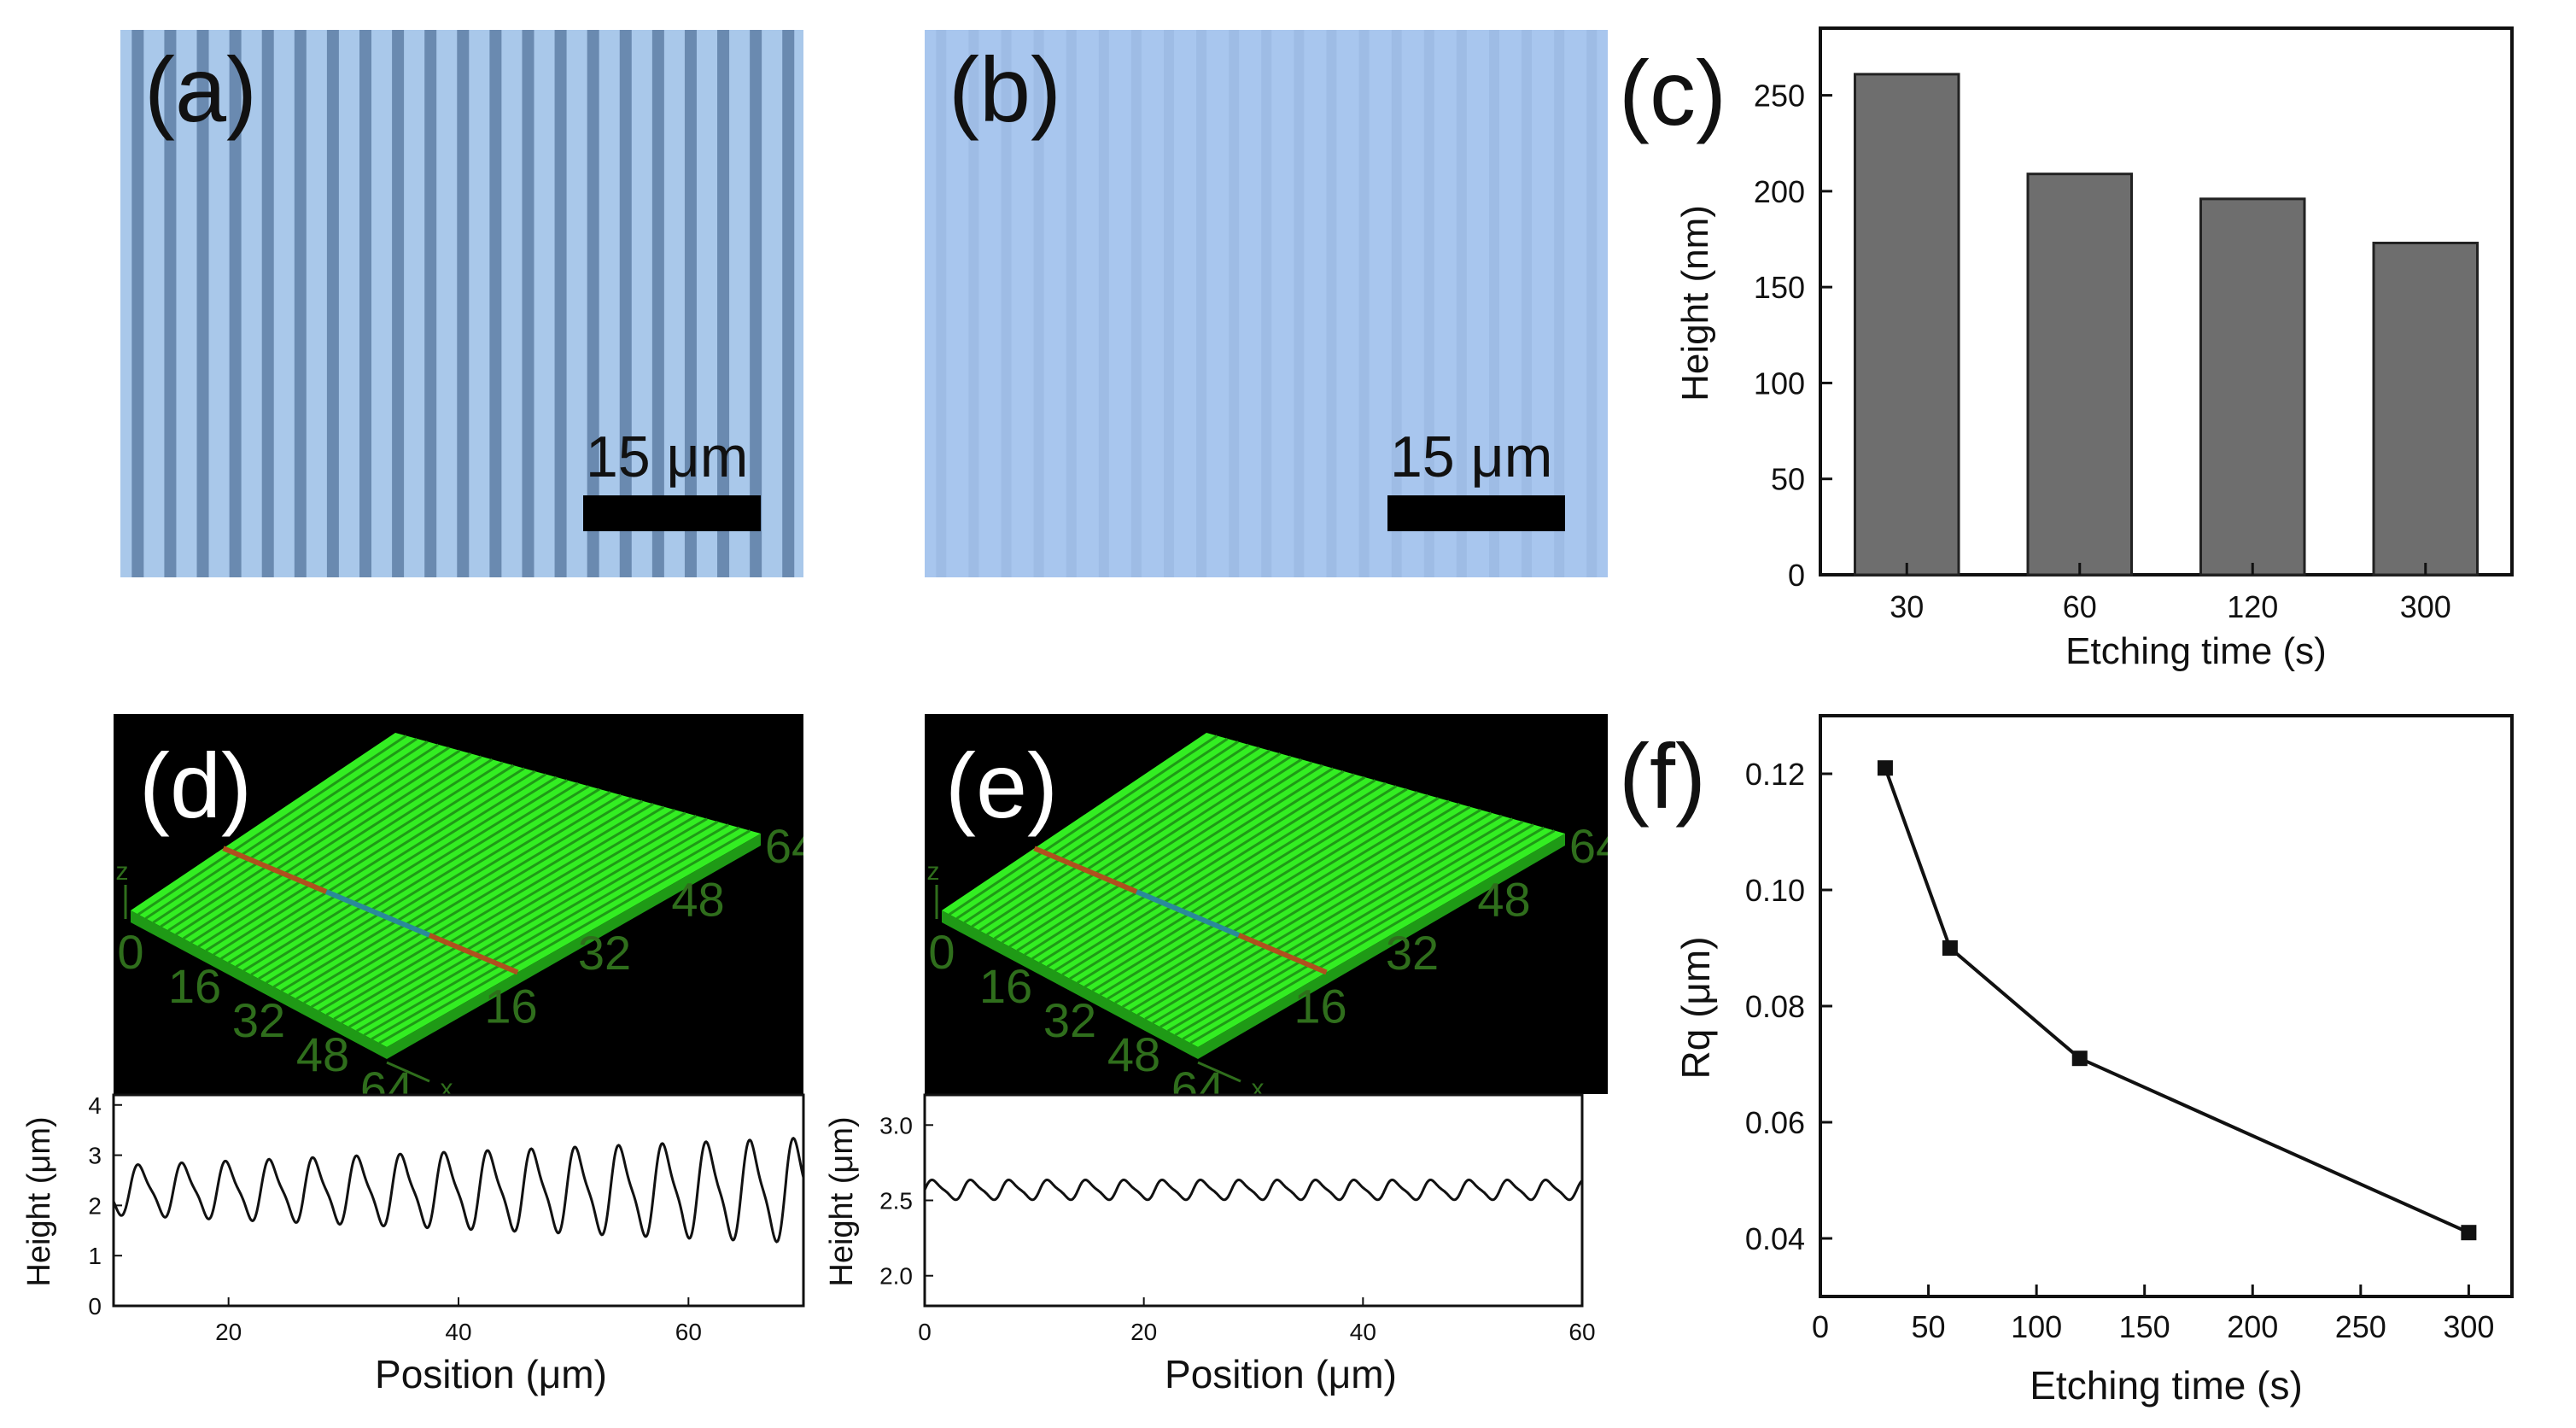 This screenshot has width=2576, height=1428. Describe the element at coordinates (1788, 480) in the screenshot. I see `chart-c-ytick-label: 50` at that location.